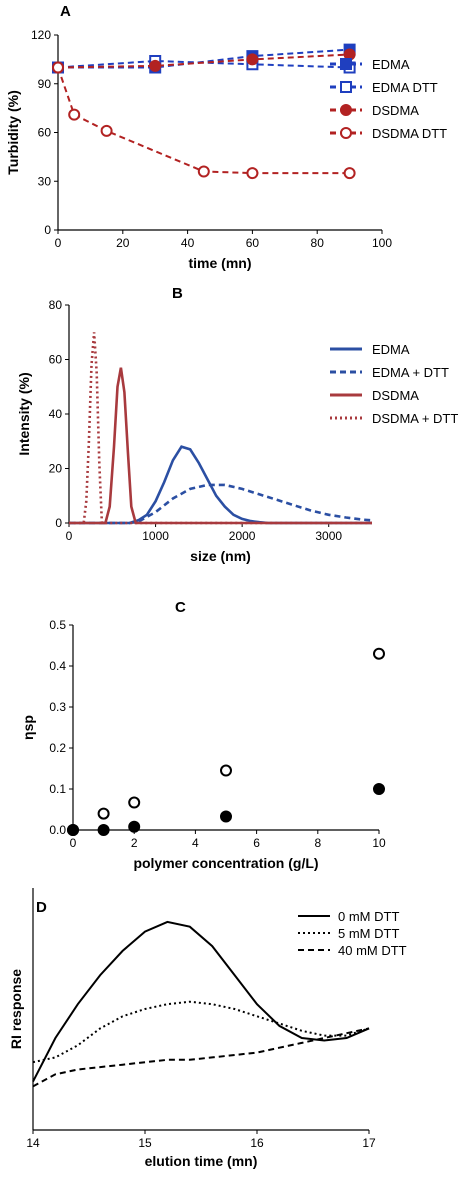 This screenshot has width=474, height=1182. What do you see at coordinates (177, 293) in the screenshot?
I see `panel-label: B` at bounding box center [177, 293].